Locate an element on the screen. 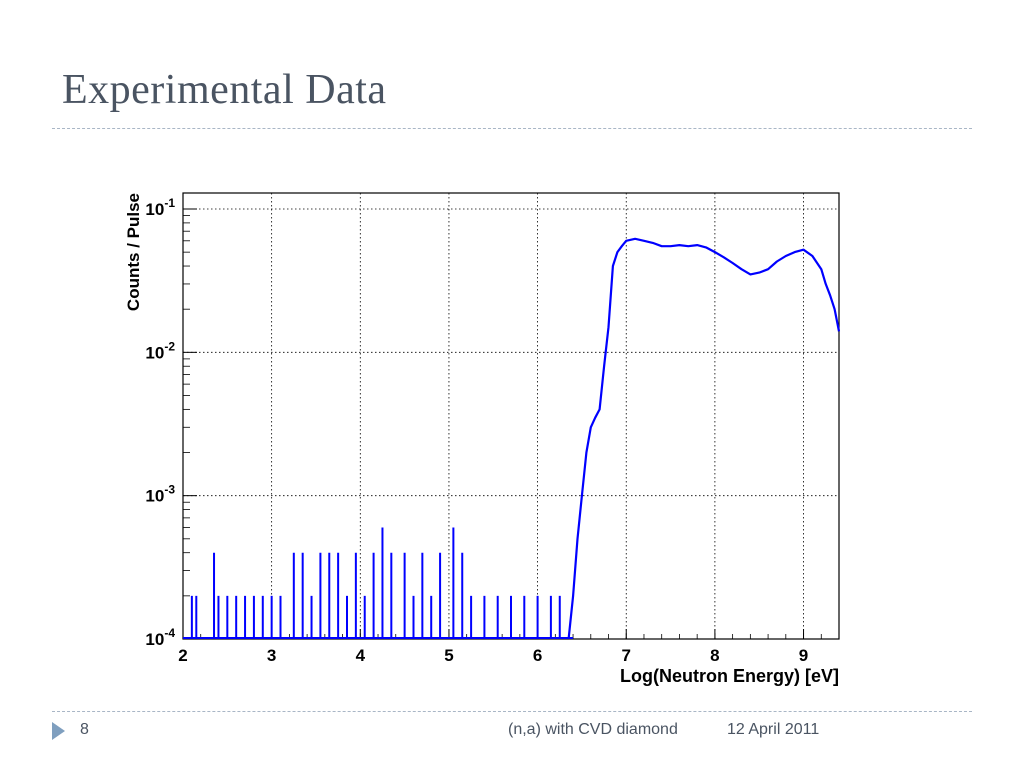 The image size is (1024, 768). y-tick-label: 10⁻² is located at coordinates (160, 350).